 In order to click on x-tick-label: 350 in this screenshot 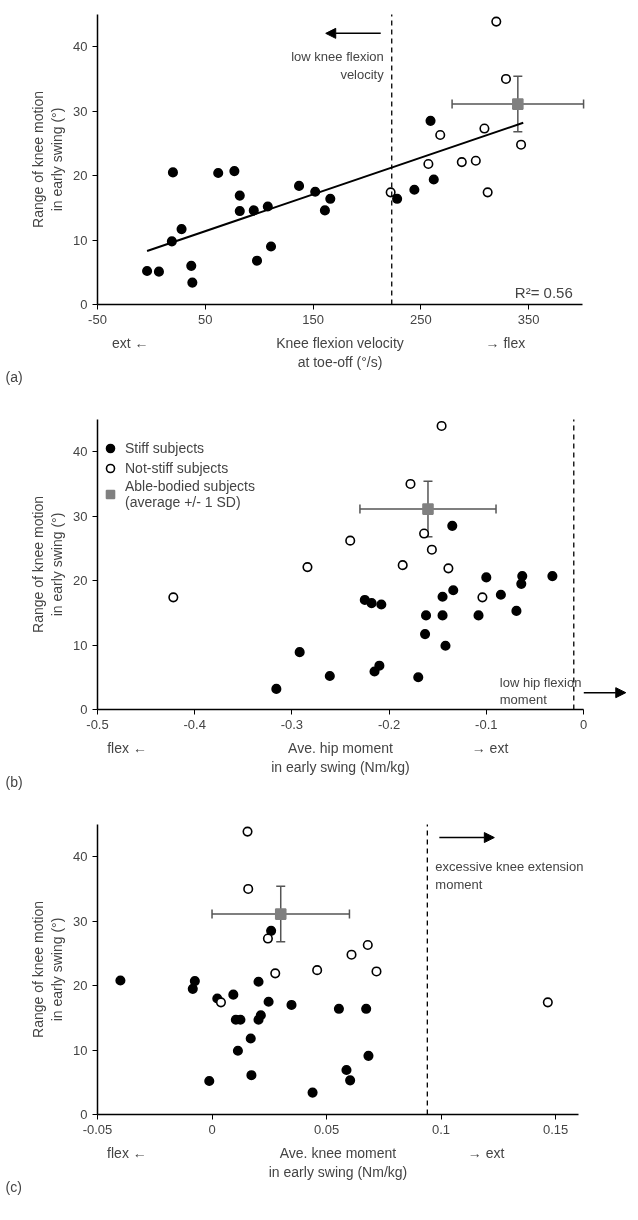, I will do `click(528, 319)`.